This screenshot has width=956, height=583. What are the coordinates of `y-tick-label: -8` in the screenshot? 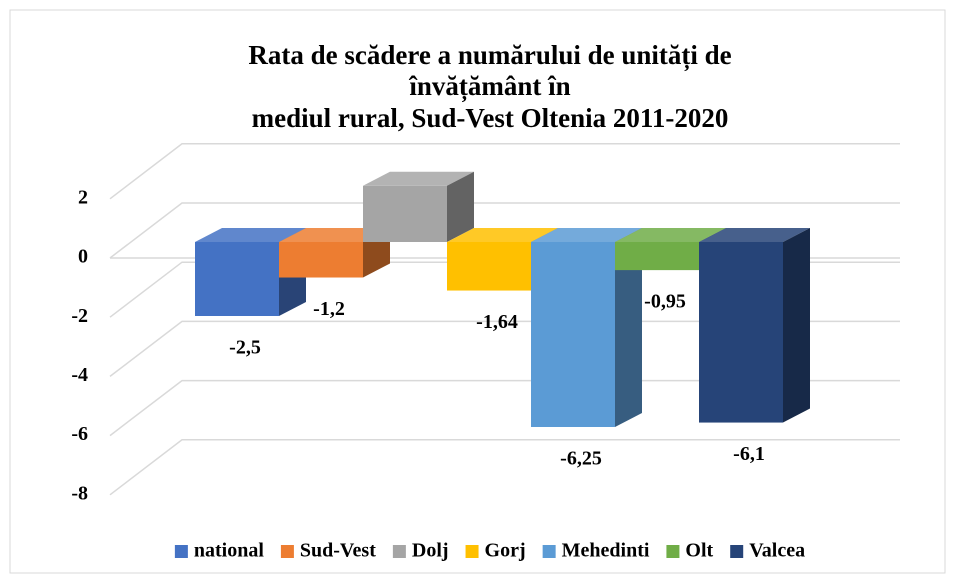 It's located at (79, 493).